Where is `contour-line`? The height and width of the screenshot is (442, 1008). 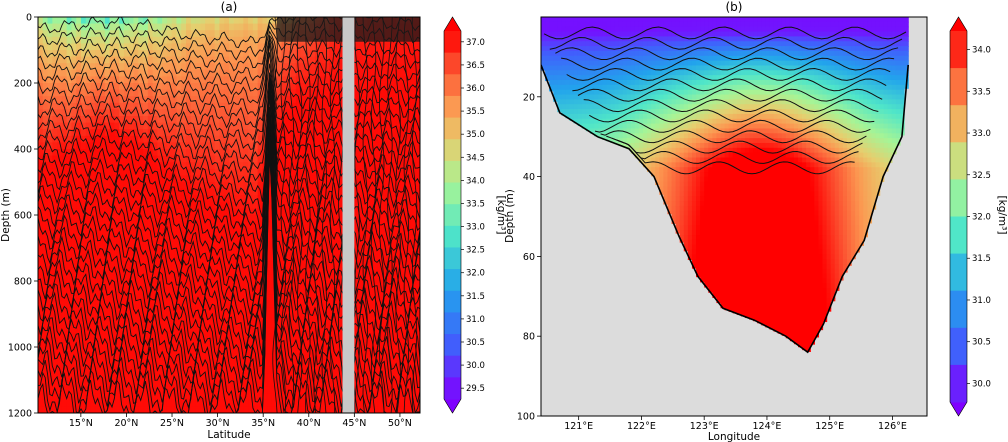
contour-line is located at coordinates (406, 215).